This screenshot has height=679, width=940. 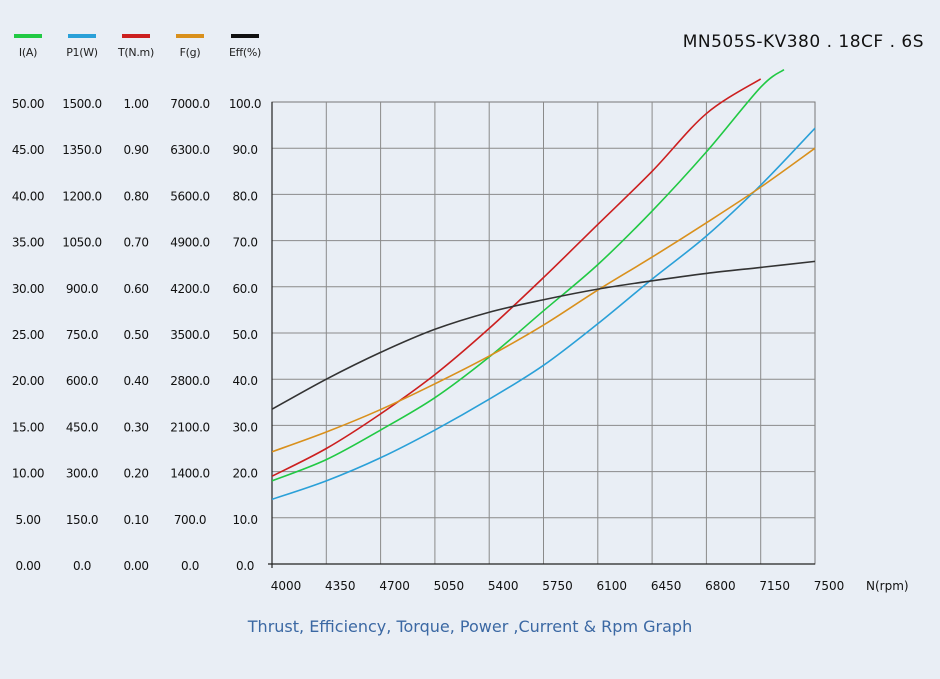 I want to click on x-tick-label: 6100, so click(x=612, y=586).